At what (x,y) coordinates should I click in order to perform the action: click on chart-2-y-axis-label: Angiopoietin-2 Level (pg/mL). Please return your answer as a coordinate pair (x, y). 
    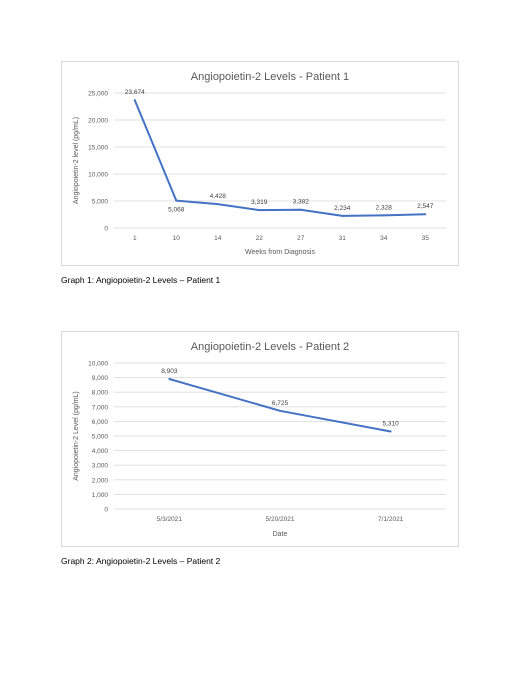
    Looking at the image, I should click on (76, 436).